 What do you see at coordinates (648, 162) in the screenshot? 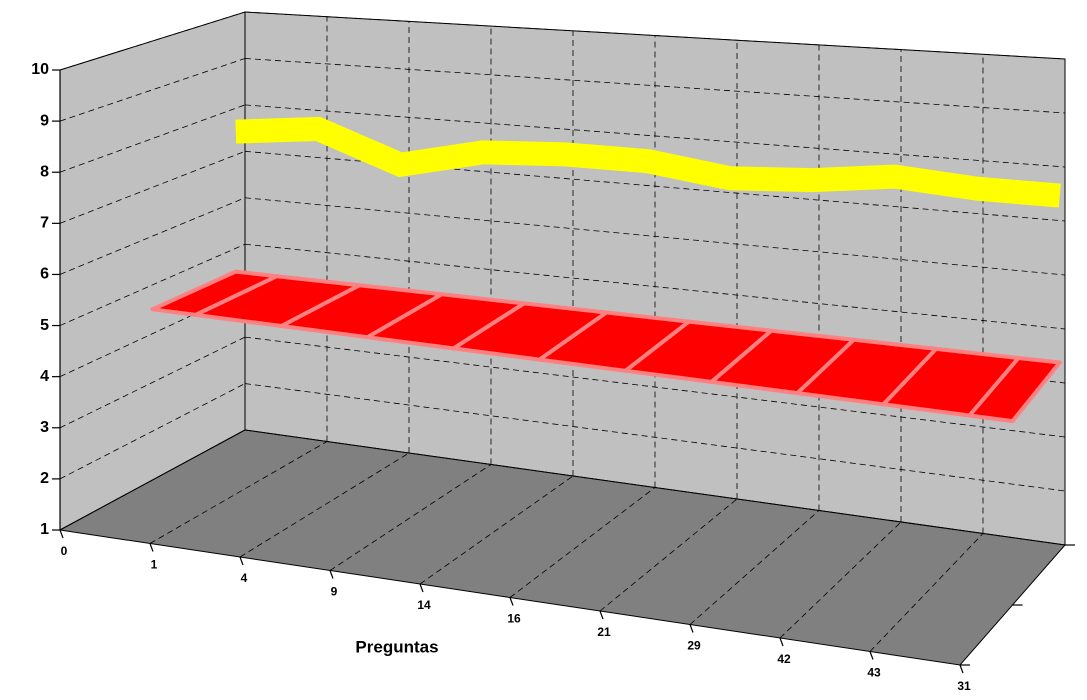
I see `ribbon-line` at bounding box center [648, 162].